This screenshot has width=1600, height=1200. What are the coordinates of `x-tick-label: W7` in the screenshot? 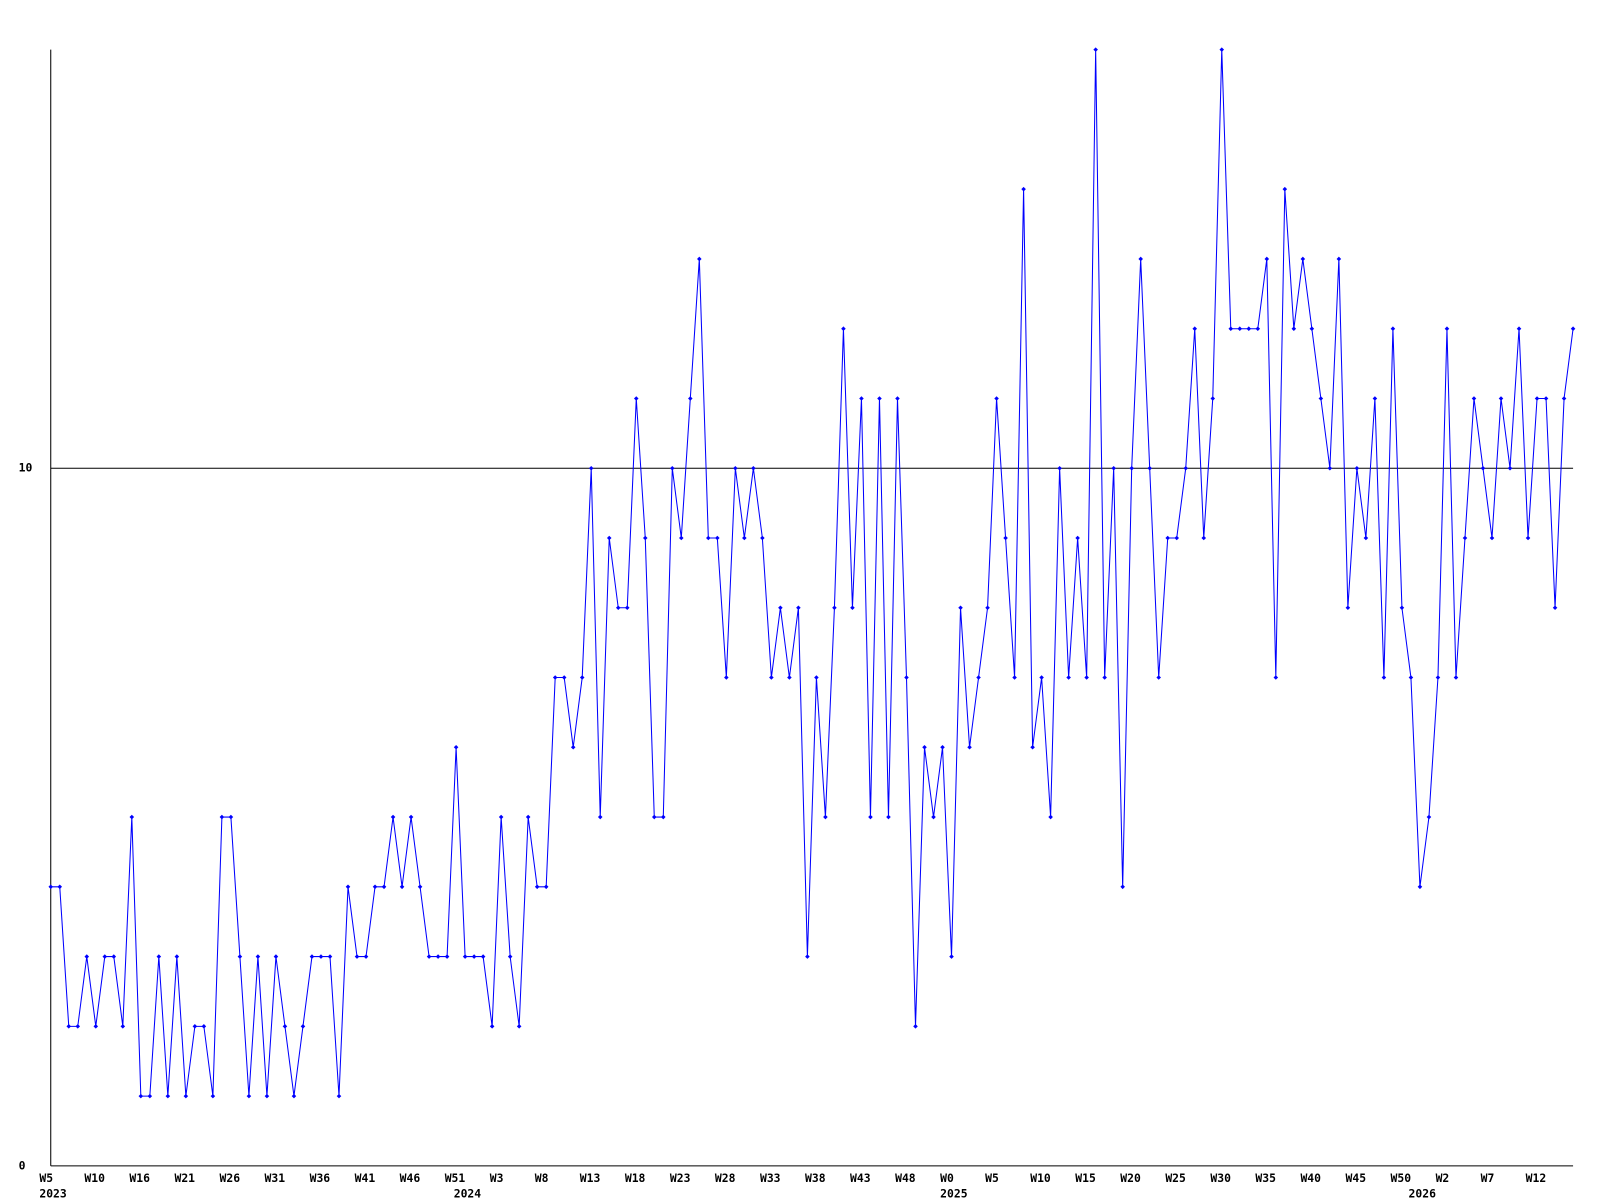 It's located at (1488, 1178).